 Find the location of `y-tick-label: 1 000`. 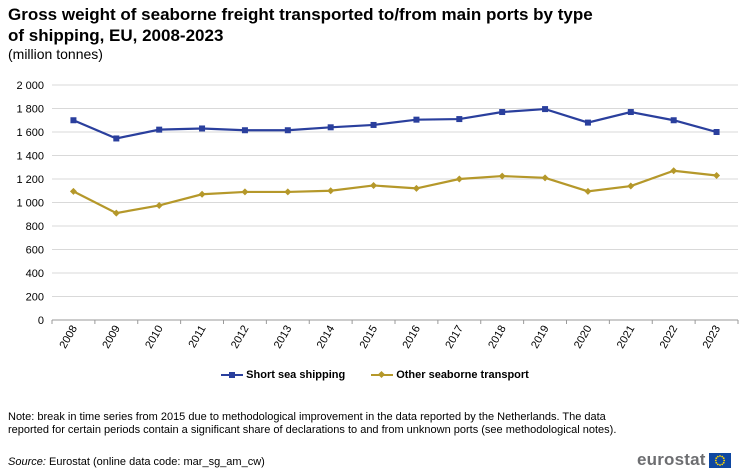

y-tick-label: 1 000 is located at coordinates (30, 204).